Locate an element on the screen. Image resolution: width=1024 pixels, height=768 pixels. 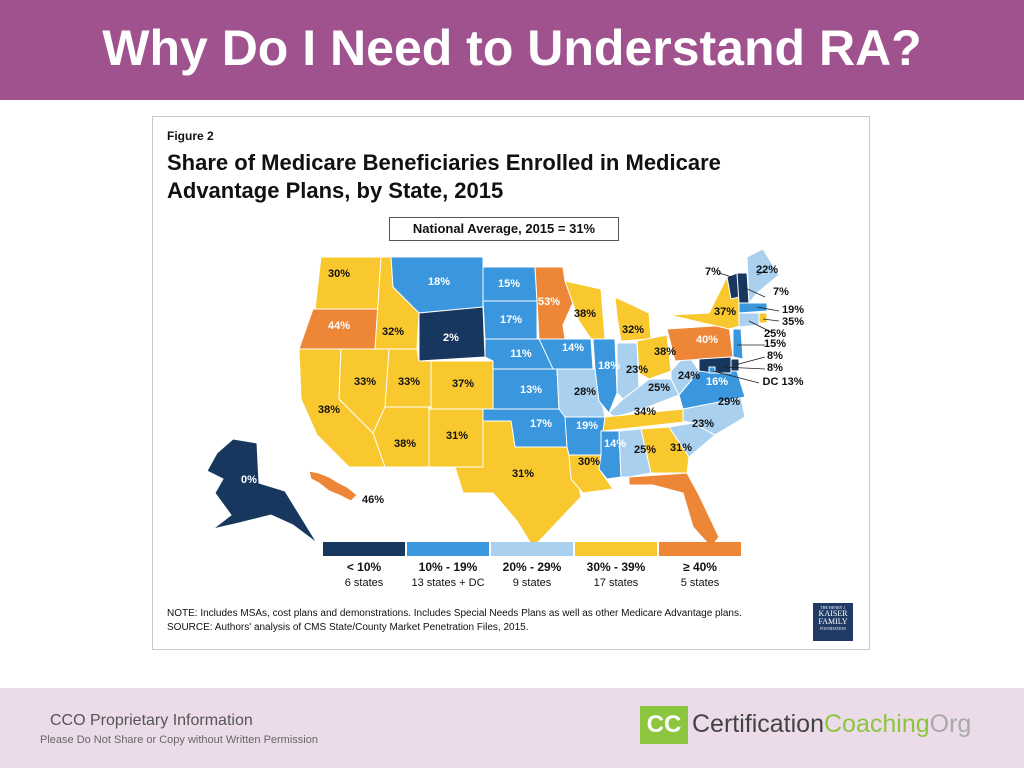
legend-count: 6 states is located at coordinates (364, 583).